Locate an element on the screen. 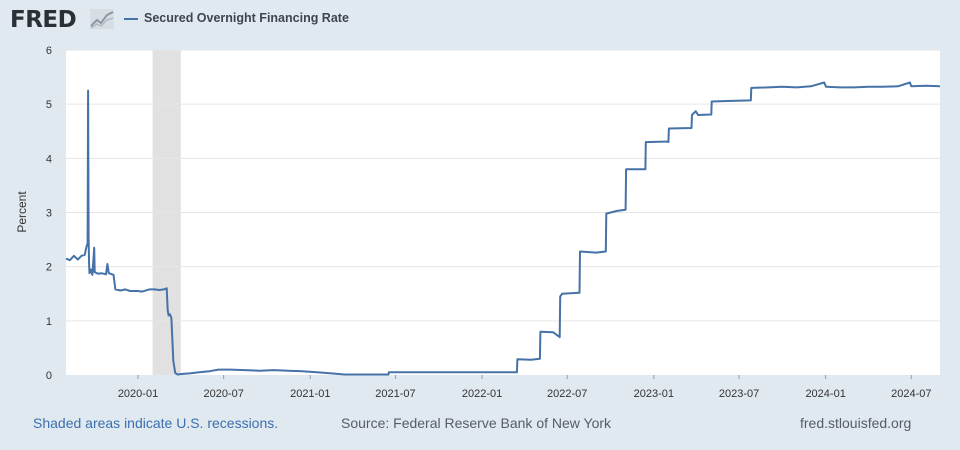  chart-header: FRED Secured Overnight Financing Rate is located at coordinates (480, 20).